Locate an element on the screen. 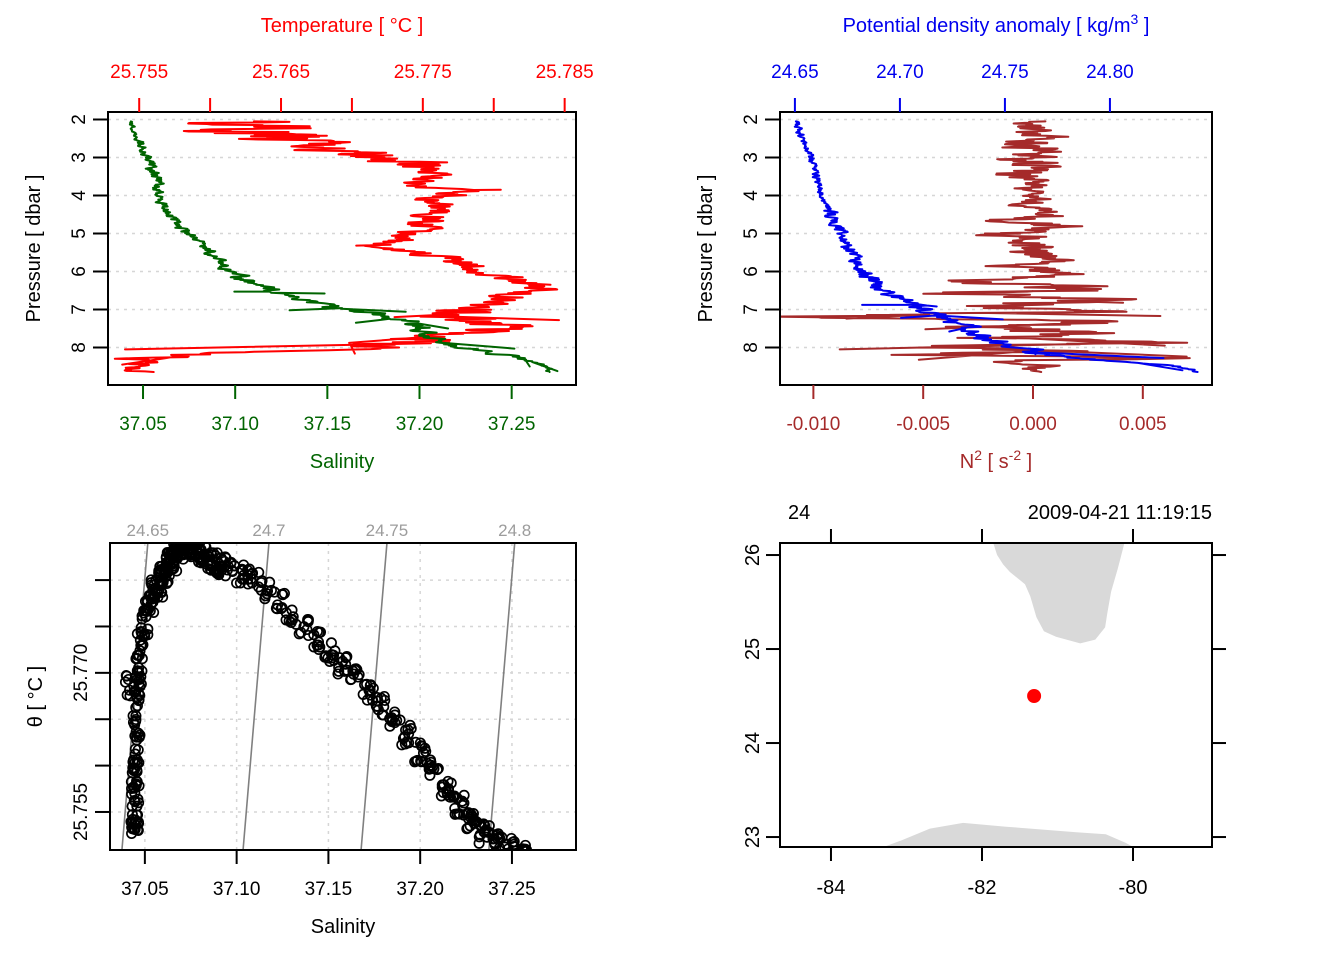  station-number: 24 is located at coordinates (799, 513).